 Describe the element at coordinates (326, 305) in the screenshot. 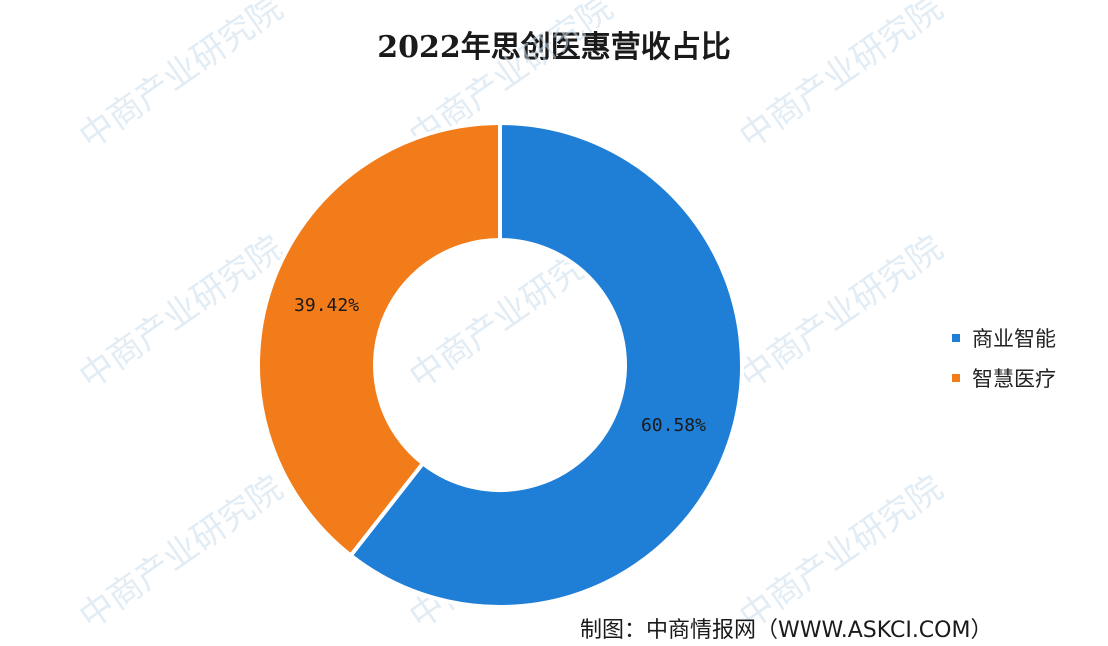

I see `slice-label-1: 39.42%` at that location.